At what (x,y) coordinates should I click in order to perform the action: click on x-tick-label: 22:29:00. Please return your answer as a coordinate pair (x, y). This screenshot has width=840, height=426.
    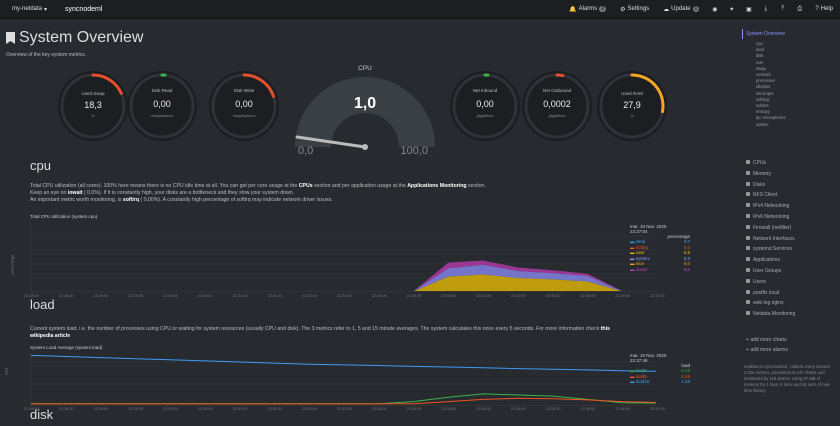
    Looking at the image, I should click on (101, 296).